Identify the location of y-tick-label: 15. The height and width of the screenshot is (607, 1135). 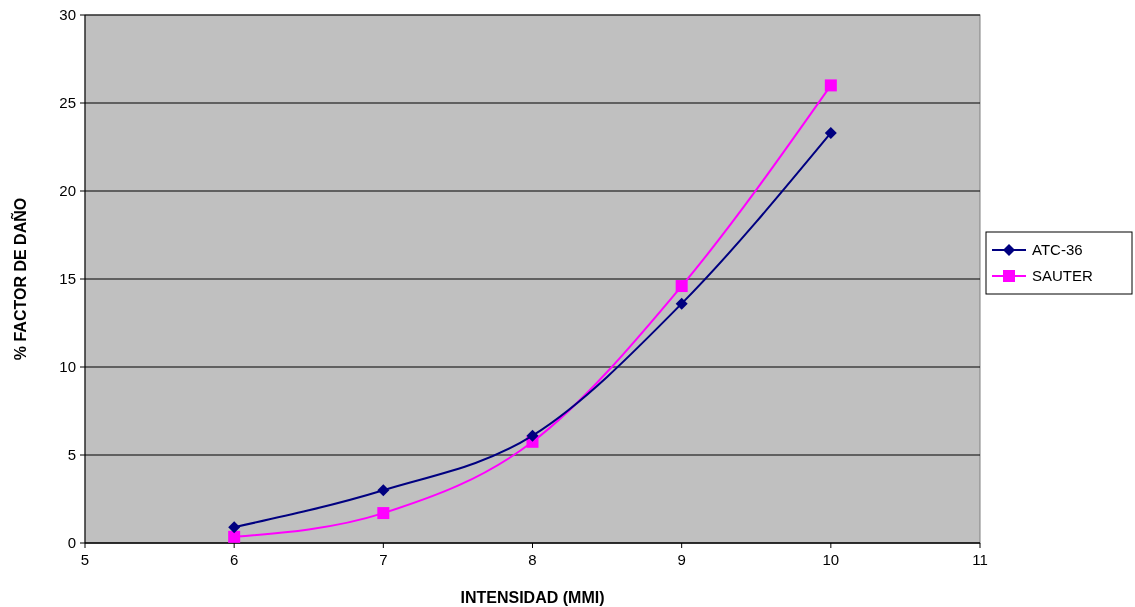
(67, 279).